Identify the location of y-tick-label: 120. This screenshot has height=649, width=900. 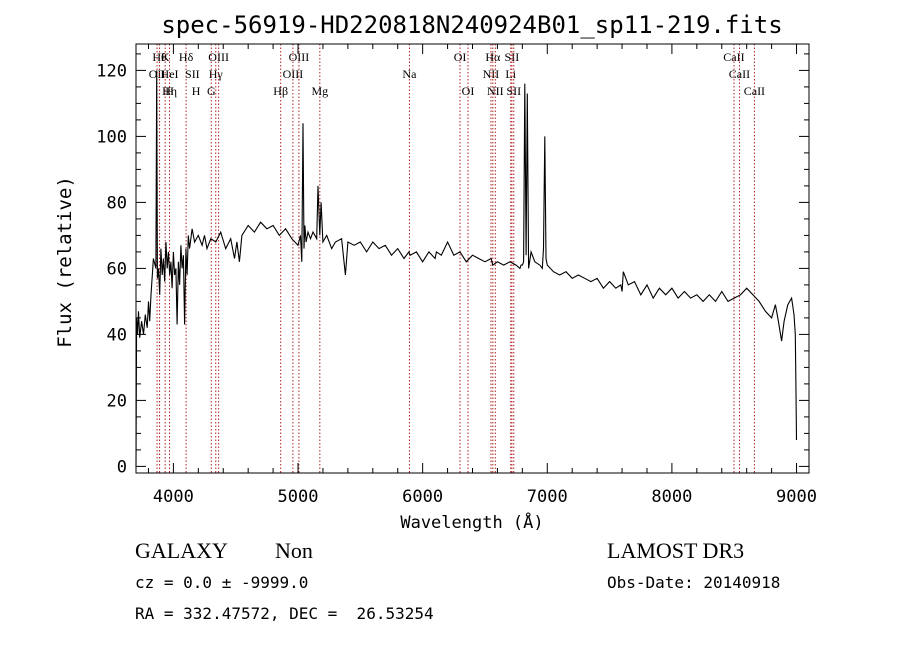
(111, 71).